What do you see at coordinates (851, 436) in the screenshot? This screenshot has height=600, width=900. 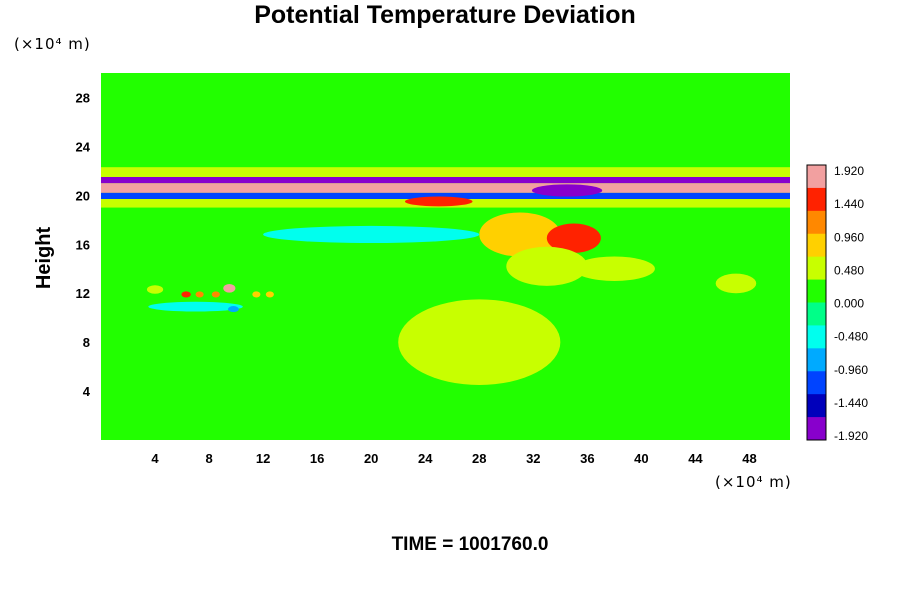 I see `colorbar-tick-label-8: -1.920` at bounding box center [851, 436].